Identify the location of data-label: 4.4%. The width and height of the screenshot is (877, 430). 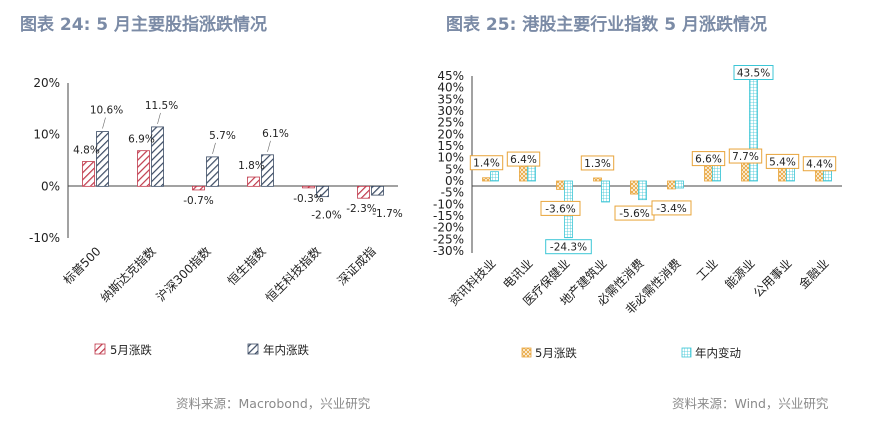
(819, 165).